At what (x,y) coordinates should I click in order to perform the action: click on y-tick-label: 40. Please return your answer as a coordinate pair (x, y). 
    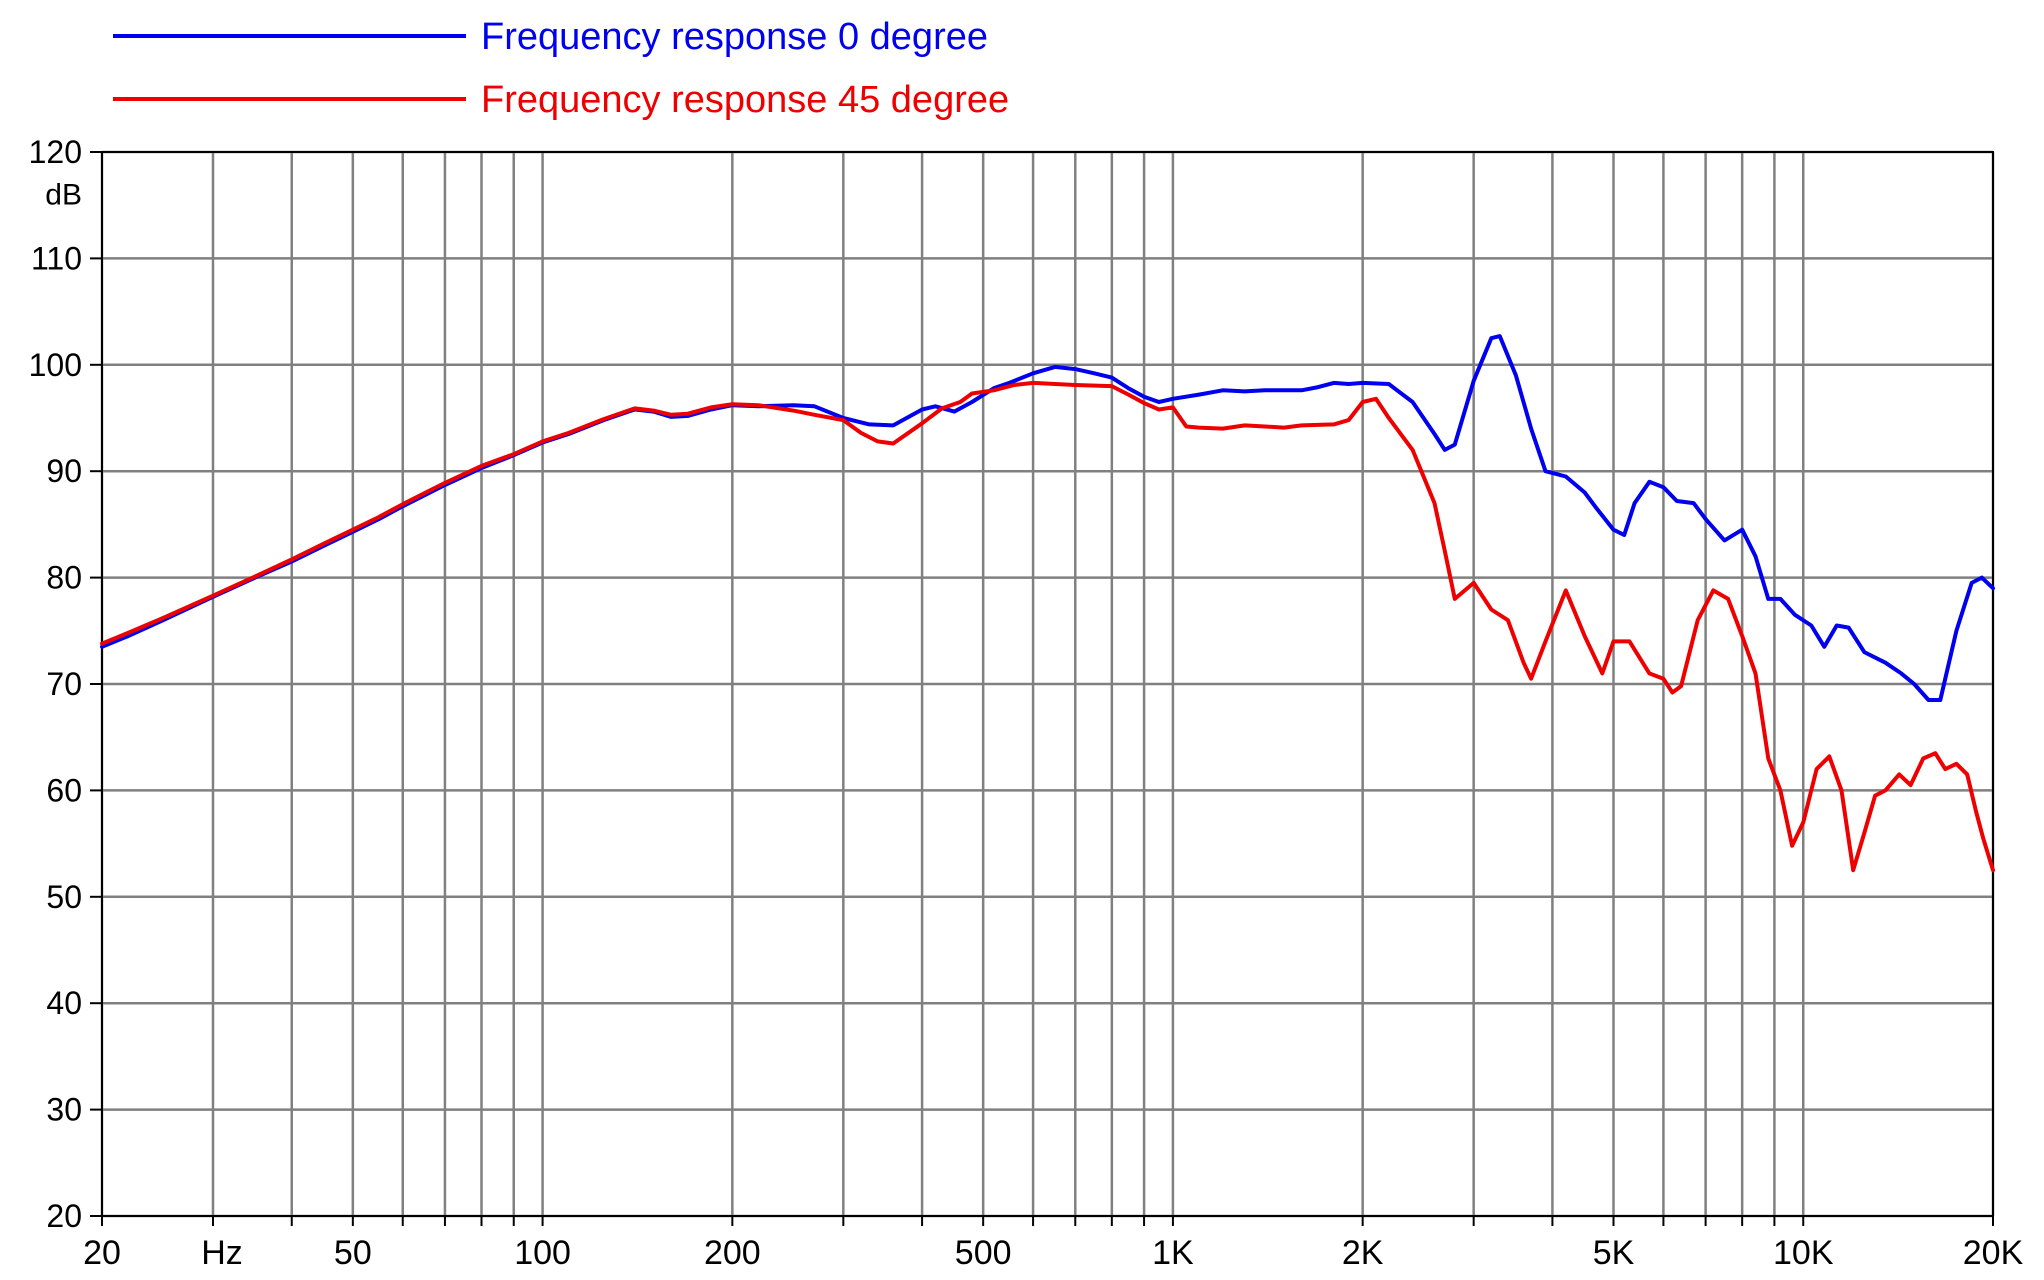
    Looking at the image, I should click on (64, 1003).